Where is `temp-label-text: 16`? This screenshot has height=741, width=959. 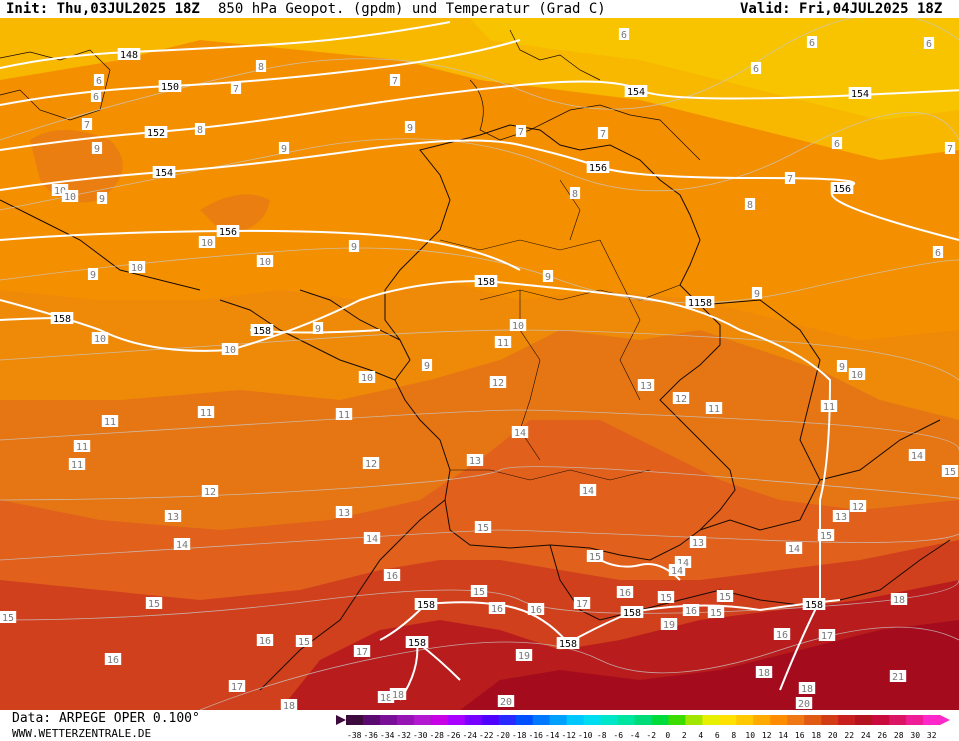 temp-label-text: 16 is located at coordinates (536, 610).